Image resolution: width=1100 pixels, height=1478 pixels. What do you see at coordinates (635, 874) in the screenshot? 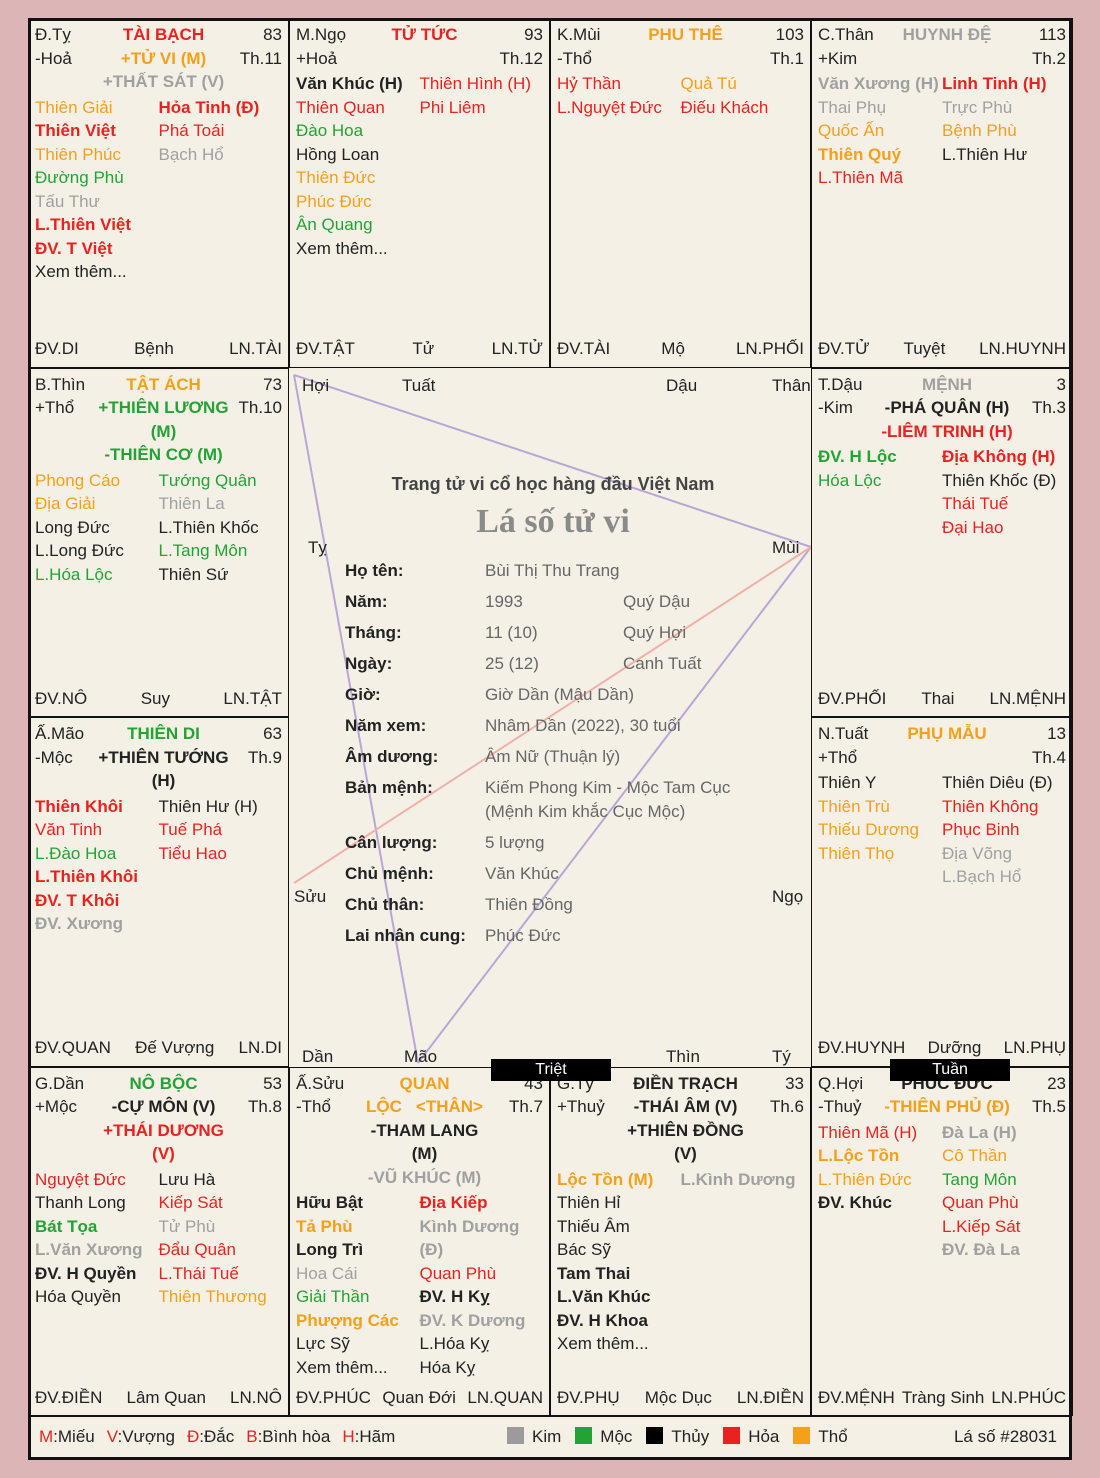
I see `info-values: Văn Khúc` at bounding box center [635, 874].